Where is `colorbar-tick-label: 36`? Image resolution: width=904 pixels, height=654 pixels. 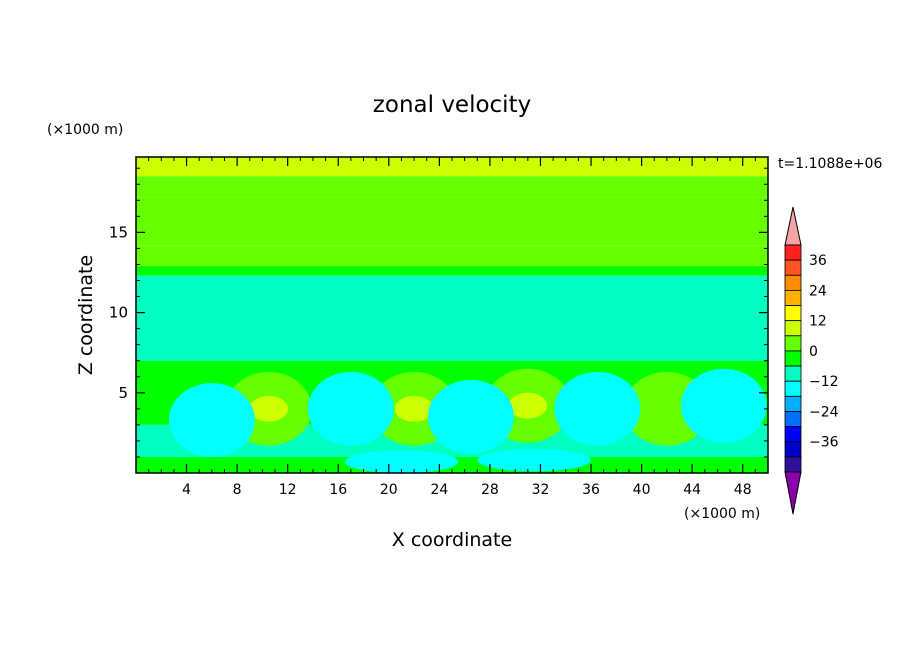 colorbar-tick-label: 36 is located at coordinates (818, 261).